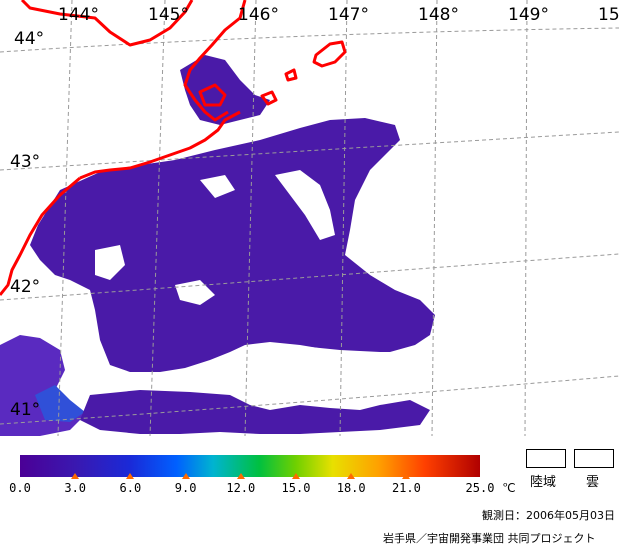  I want to click on sst-region-south-band, so click(255, 412).